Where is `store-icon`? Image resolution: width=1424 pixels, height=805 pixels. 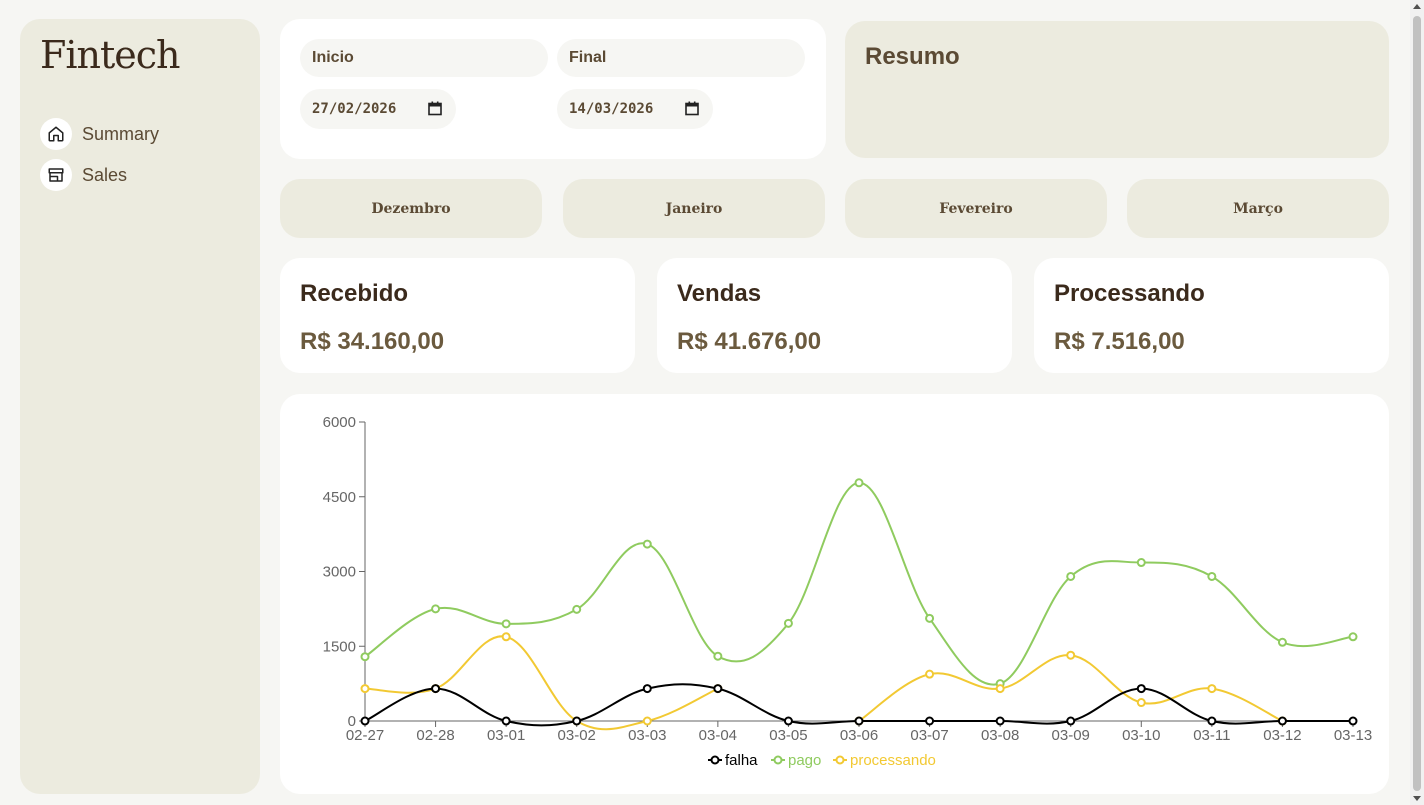 store-icon is located at coordinates (56, 175).